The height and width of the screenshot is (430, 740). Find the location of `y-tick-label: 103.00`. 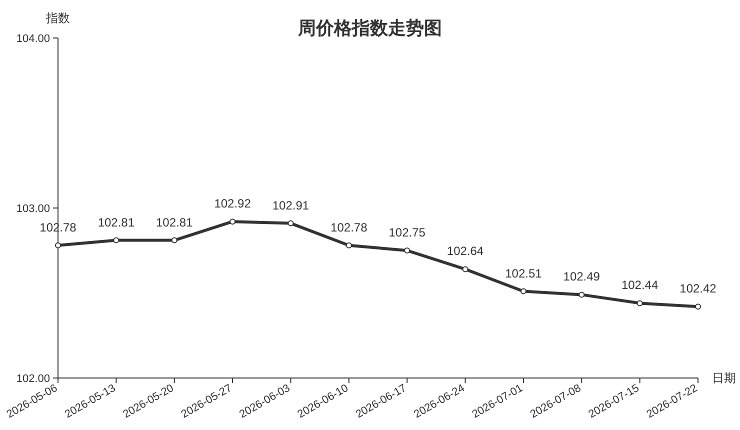

y-tick-label: 103.00 is located at coordinates (33, 209).